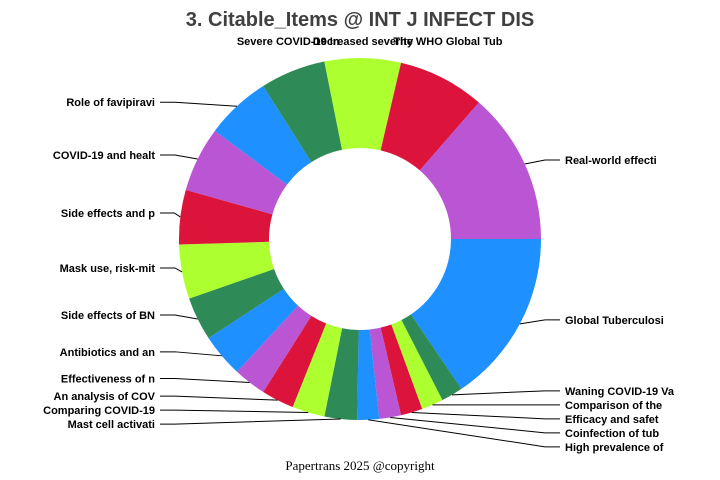  Describe the element at coordinates (485, 415) in the screenshot. I see `leader-line-efficacy-and-safet` at that location.